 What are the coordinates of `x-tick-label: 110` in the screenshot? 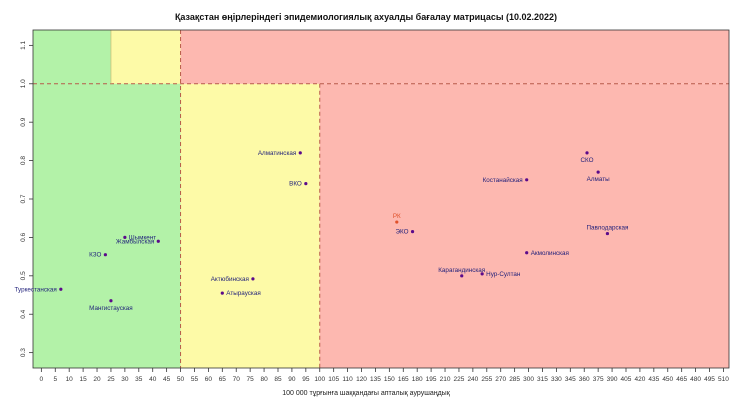 It's located at (347, 379).